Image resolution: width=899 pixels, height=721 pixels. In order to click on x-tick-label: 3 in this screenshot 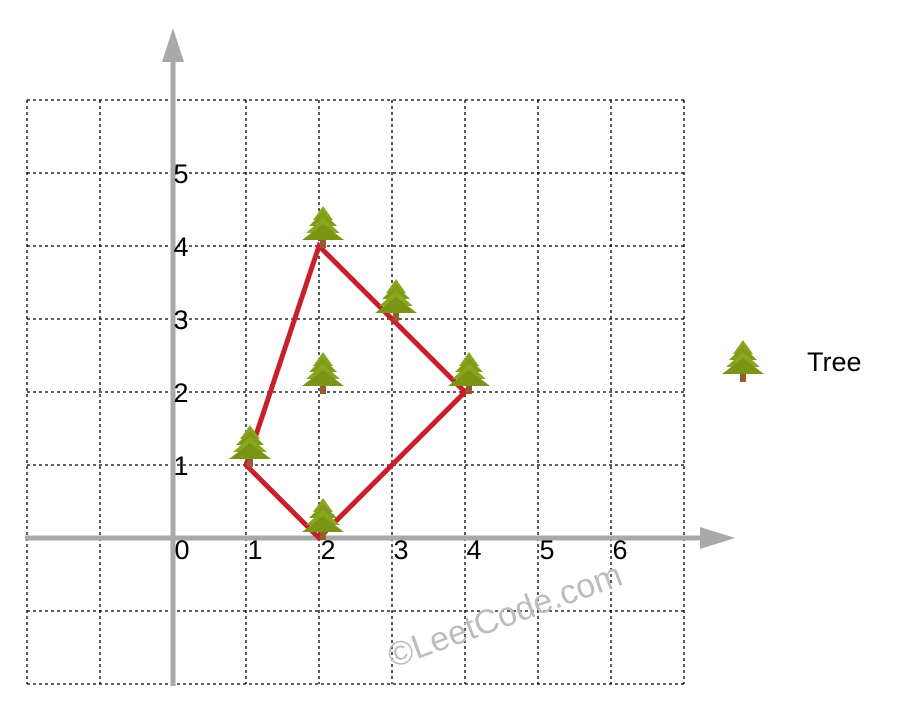, I will do `click(400, 550)`.